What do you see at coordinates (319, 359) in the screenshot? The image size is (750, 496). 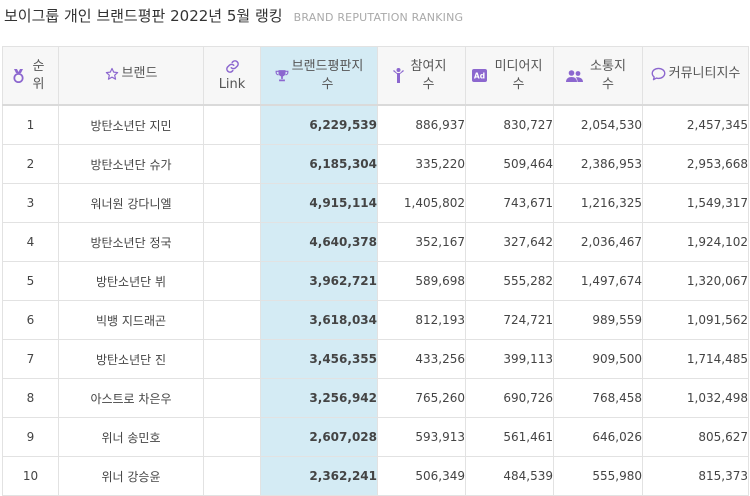 I see `score-cell: 3,456,355` at bounding box center [319, 359].